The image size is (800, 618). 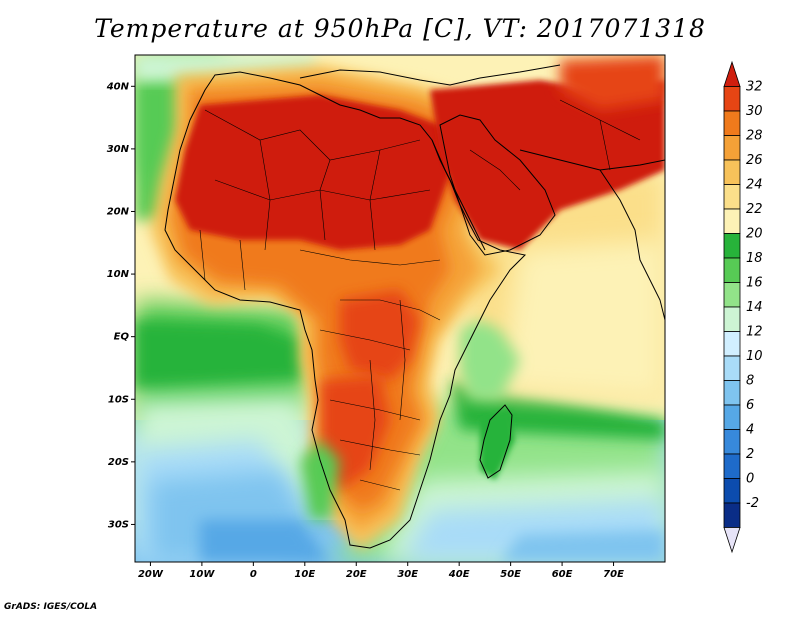 I want to click on lat-tick-label: EQ, so click(x=122, y=337).